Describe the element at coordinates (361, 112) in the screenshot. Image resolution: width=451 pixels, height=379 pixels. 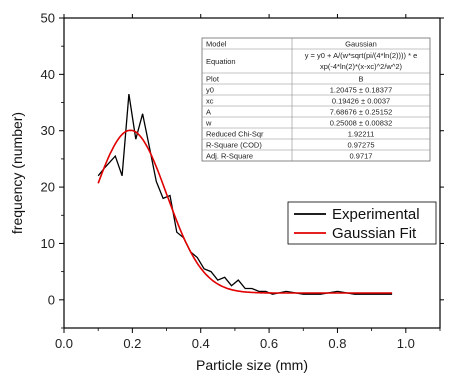
I see `fit-table-value: 7.68676 ± 0.25152` at that location.